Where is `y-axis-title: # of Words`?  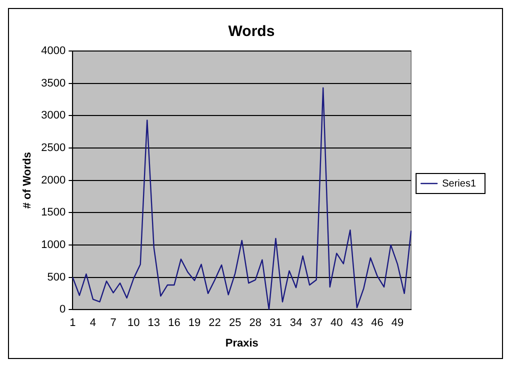 y-axis-title: # of Words is located at coordinates (28, 180).